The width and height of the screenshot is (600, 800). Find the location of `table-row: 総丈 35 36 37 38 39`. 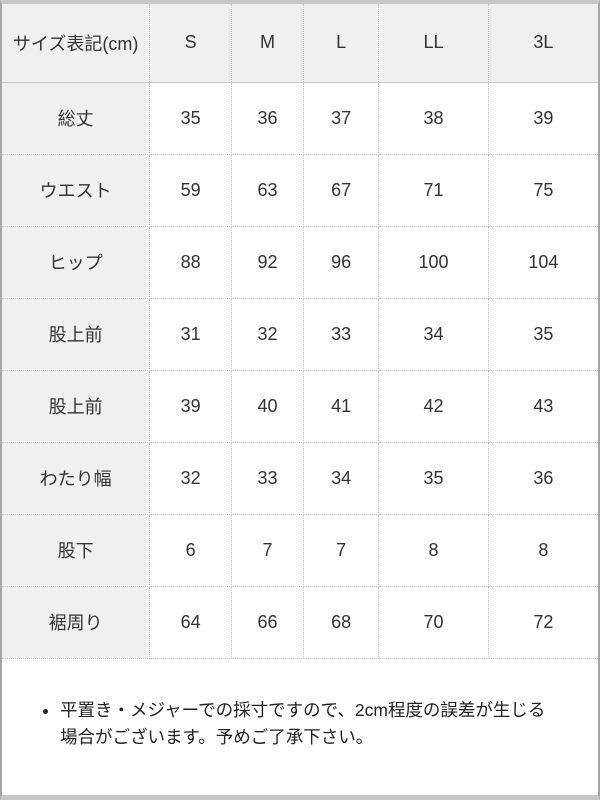

table-row: 総丈 35 36 37 38 39 is located at coordinates (300, 118).